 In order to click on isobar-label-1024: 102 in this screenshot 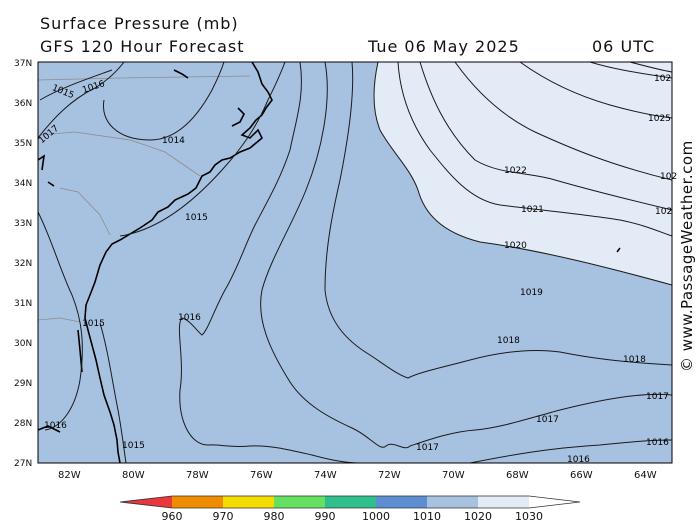, I will do `click(662, 79)`.